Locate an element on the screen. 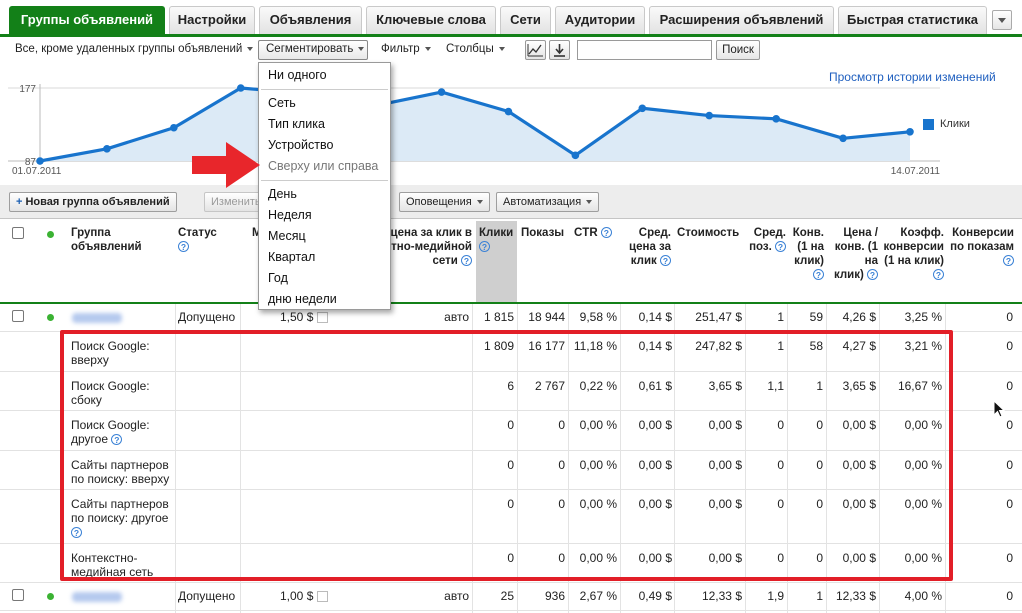 This screenshot has height=613, width=1022. columns-dropdown: Столбцы is located at coordinates (475, 49).